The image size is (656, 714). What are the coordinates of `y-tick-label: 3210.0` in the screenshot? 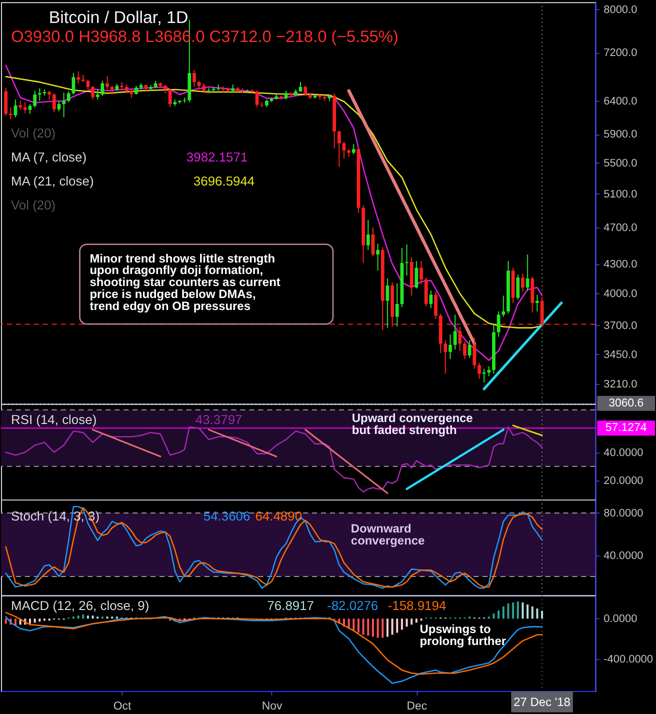 It's located at (621, 384).